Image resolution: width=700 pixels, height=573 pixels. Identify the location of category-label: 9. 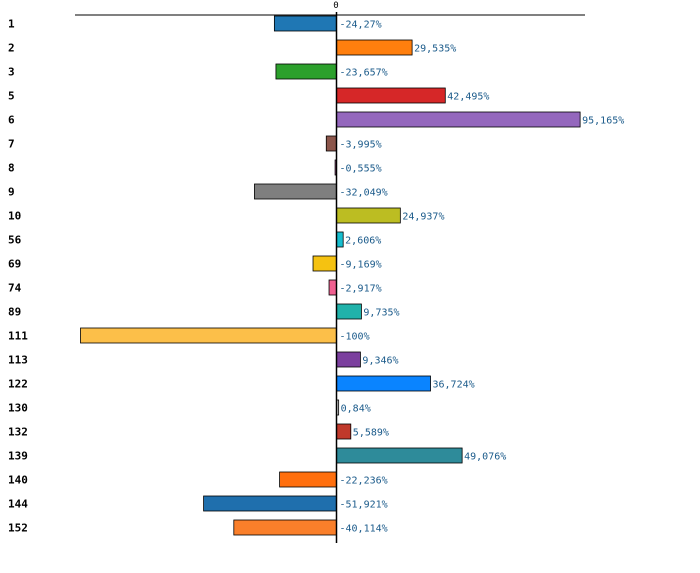
(11, 192).